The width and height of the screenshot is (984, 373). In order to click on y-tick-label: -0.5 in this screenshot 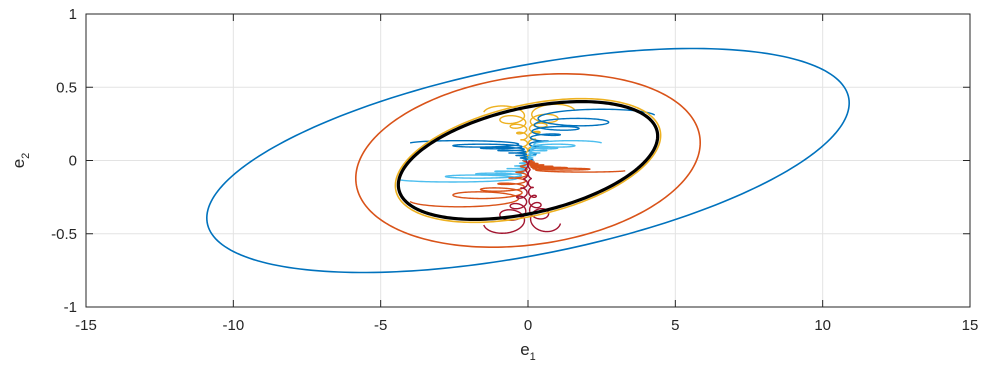, I will do `click(64, 234)`.